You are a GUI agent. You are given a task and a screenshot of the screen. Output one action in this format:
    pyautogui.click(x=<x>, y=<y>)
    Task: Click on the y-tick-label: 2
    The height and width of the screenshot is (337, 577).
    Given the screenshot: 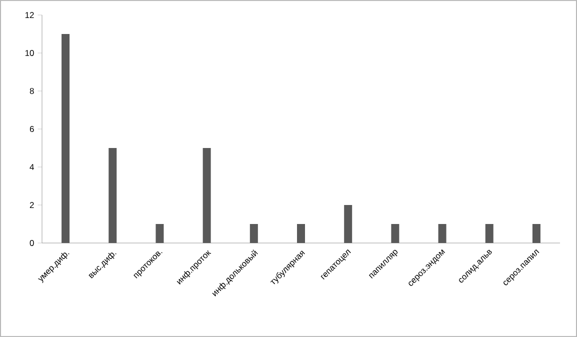 What is the action you would take?
    pyautogui.click(x=32, y=205)
    